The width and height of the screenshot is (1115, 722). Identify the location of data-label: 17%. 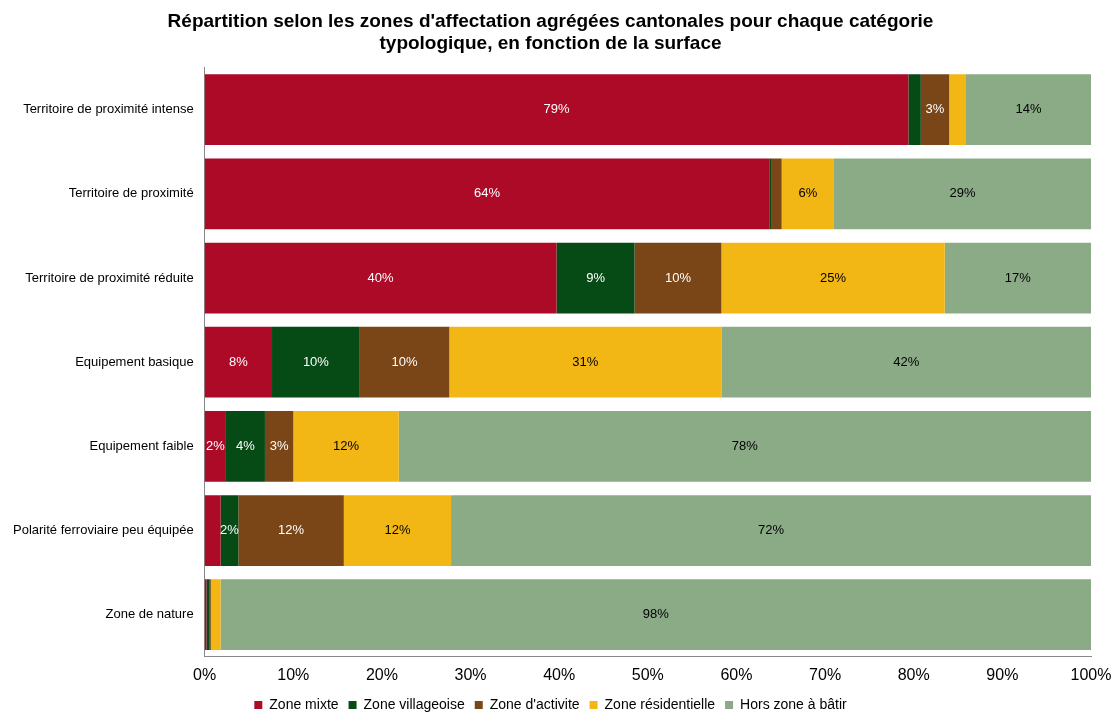
(1018, 277).